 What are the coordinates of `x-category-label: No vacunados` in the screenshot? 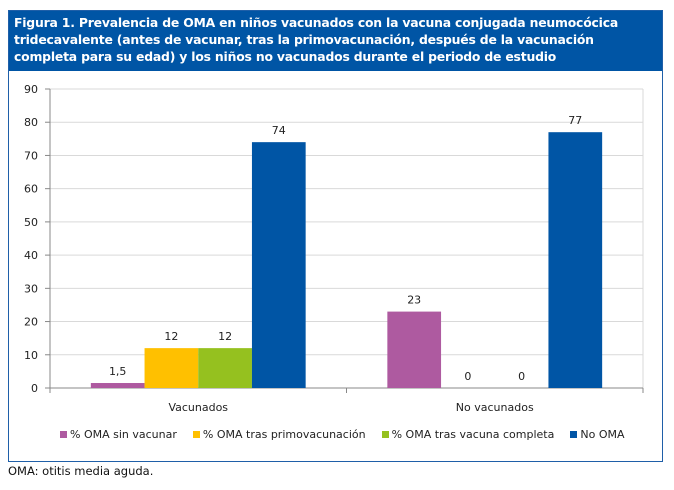 It's located at (495, 407).